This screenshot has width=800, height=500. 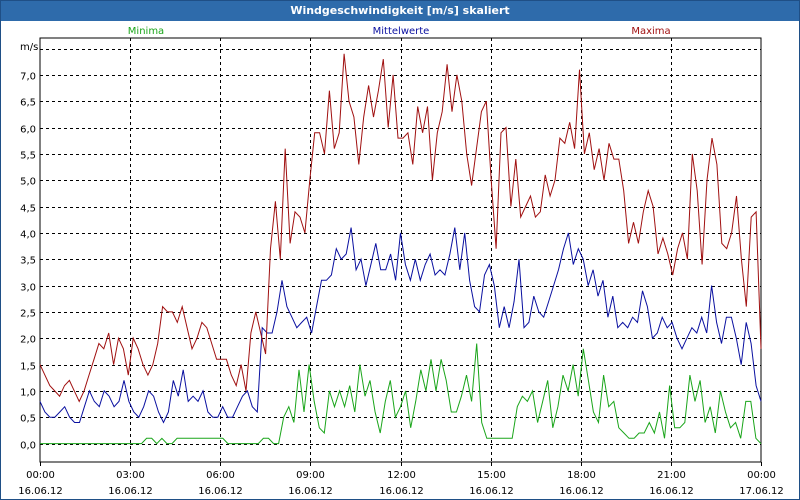 I want to click on y-tick-label: 5,5, so click(x=28, y=156).